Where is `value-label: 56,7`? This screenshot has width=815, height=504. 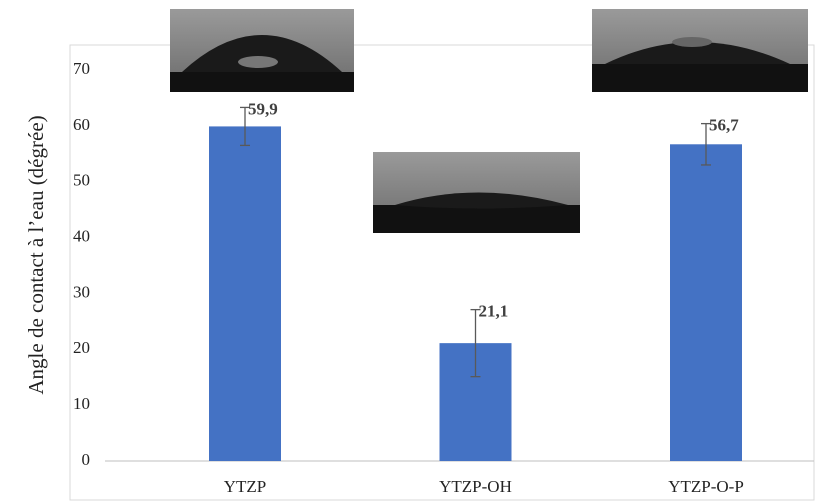
value-label: 56,7 is located at coordinates (724, 125).